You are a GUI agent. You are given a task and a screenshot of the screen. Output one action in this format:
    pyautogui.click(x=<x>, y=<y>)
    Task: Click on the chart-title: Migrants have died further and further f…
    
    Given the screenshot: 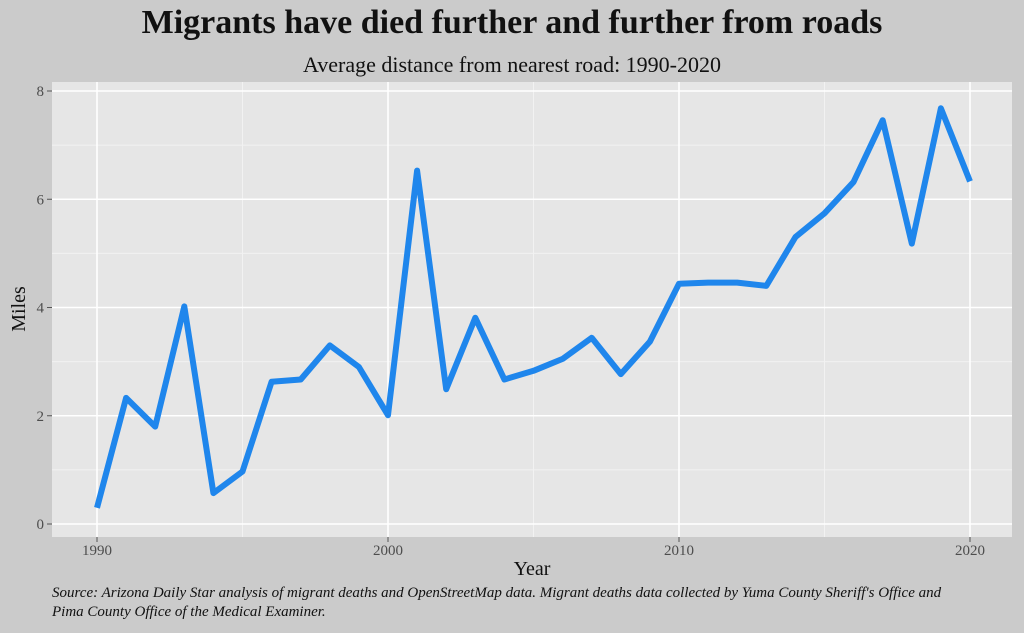 What is the action you would take?
    pyautogui.click(x=512, y=22)
    